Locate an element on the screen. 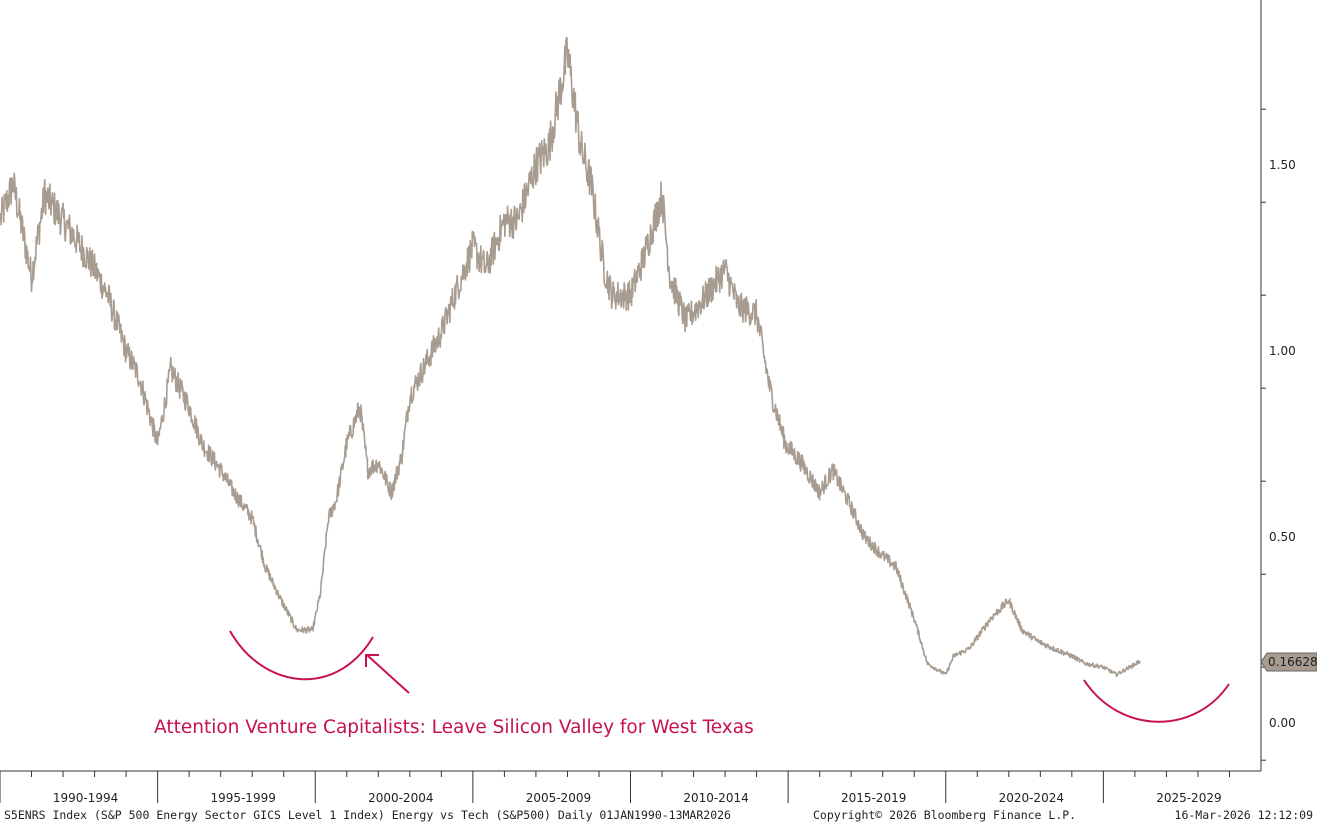  last-value-badge: 0.16628 is located at coordinates (1288, 662).